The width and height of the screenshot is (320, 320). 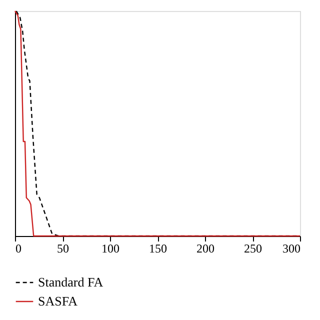 I want to click on x-tick-label: 50, so click(x=63, y=249).